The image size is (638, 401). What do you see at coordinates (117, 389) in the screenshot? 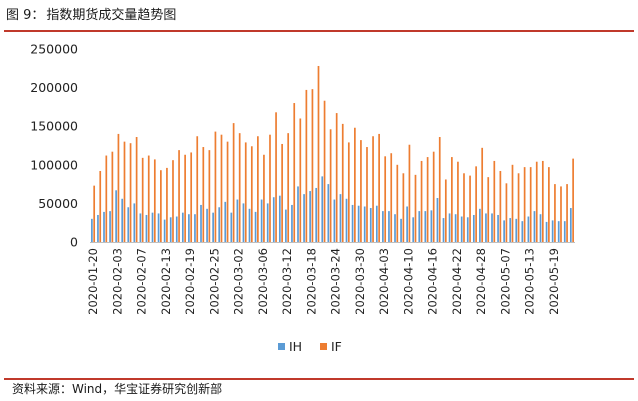
I see `source-note: 资料来源：Wind，华宝证券研究创新部` at bounding box center [117, 389].